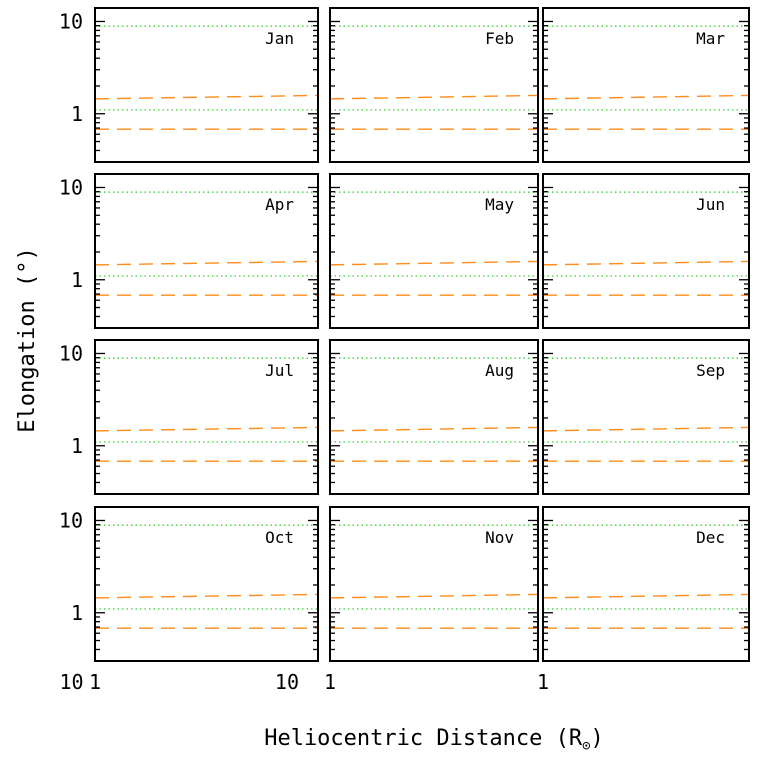 This screenshot has width=767, height=757. What do you see at coordinates (499, 38) in the screenshot?
I see `panel-month-label: Feb` at bounding box center [499, 38].